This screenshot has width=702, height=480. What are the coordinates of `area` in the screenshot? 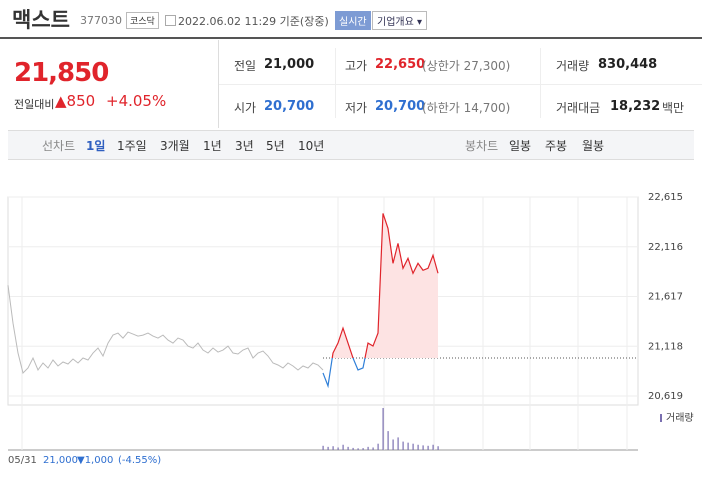 It's located at (385, 286).